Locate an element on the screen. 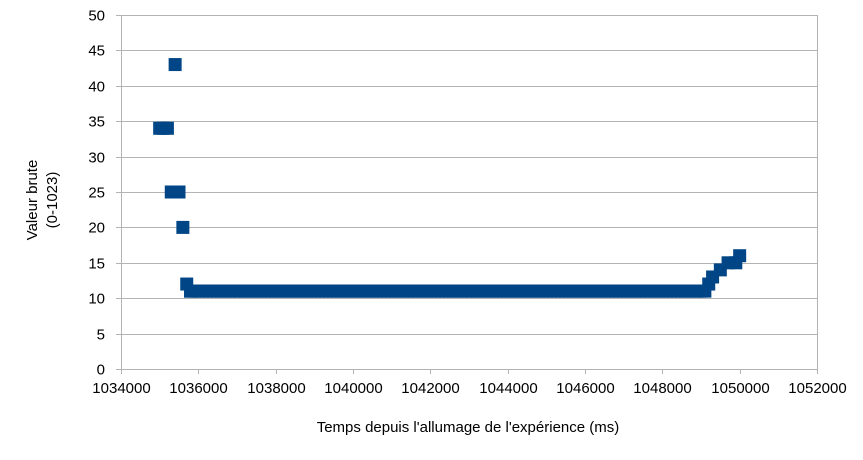  y-tick-label: 5 is located at coordinates (101, 335).